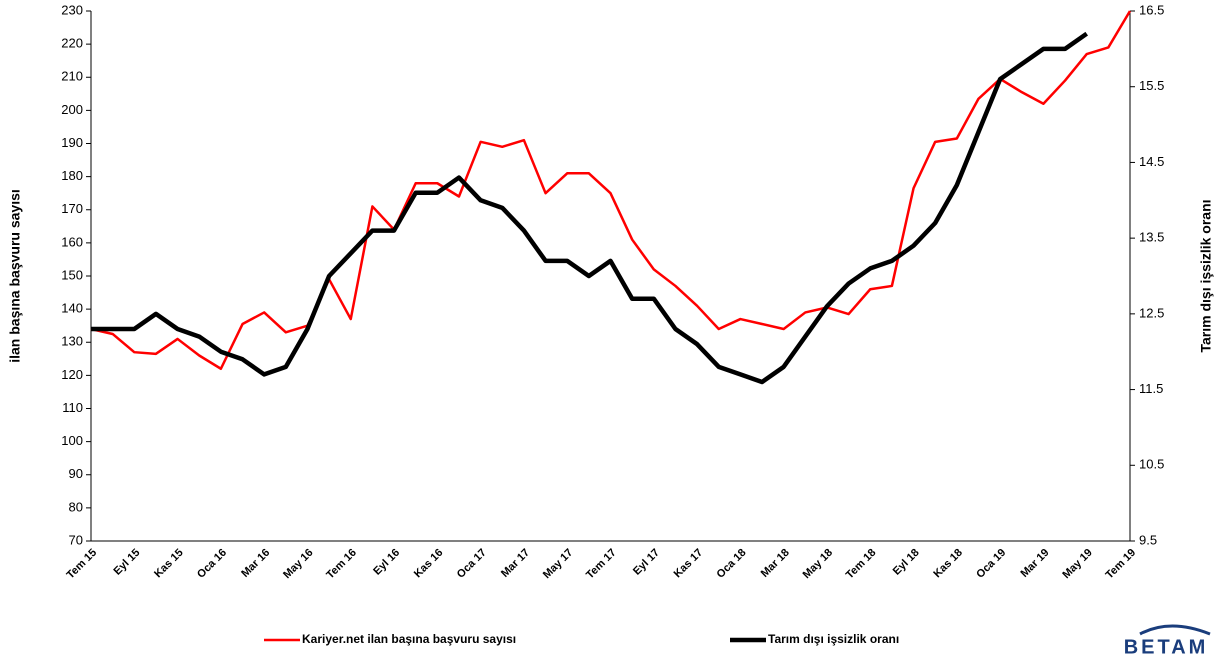  Describe the element at coordinates (1151, 237) in the screenshot. I see `y2-tick-label: 13.5` at that location.